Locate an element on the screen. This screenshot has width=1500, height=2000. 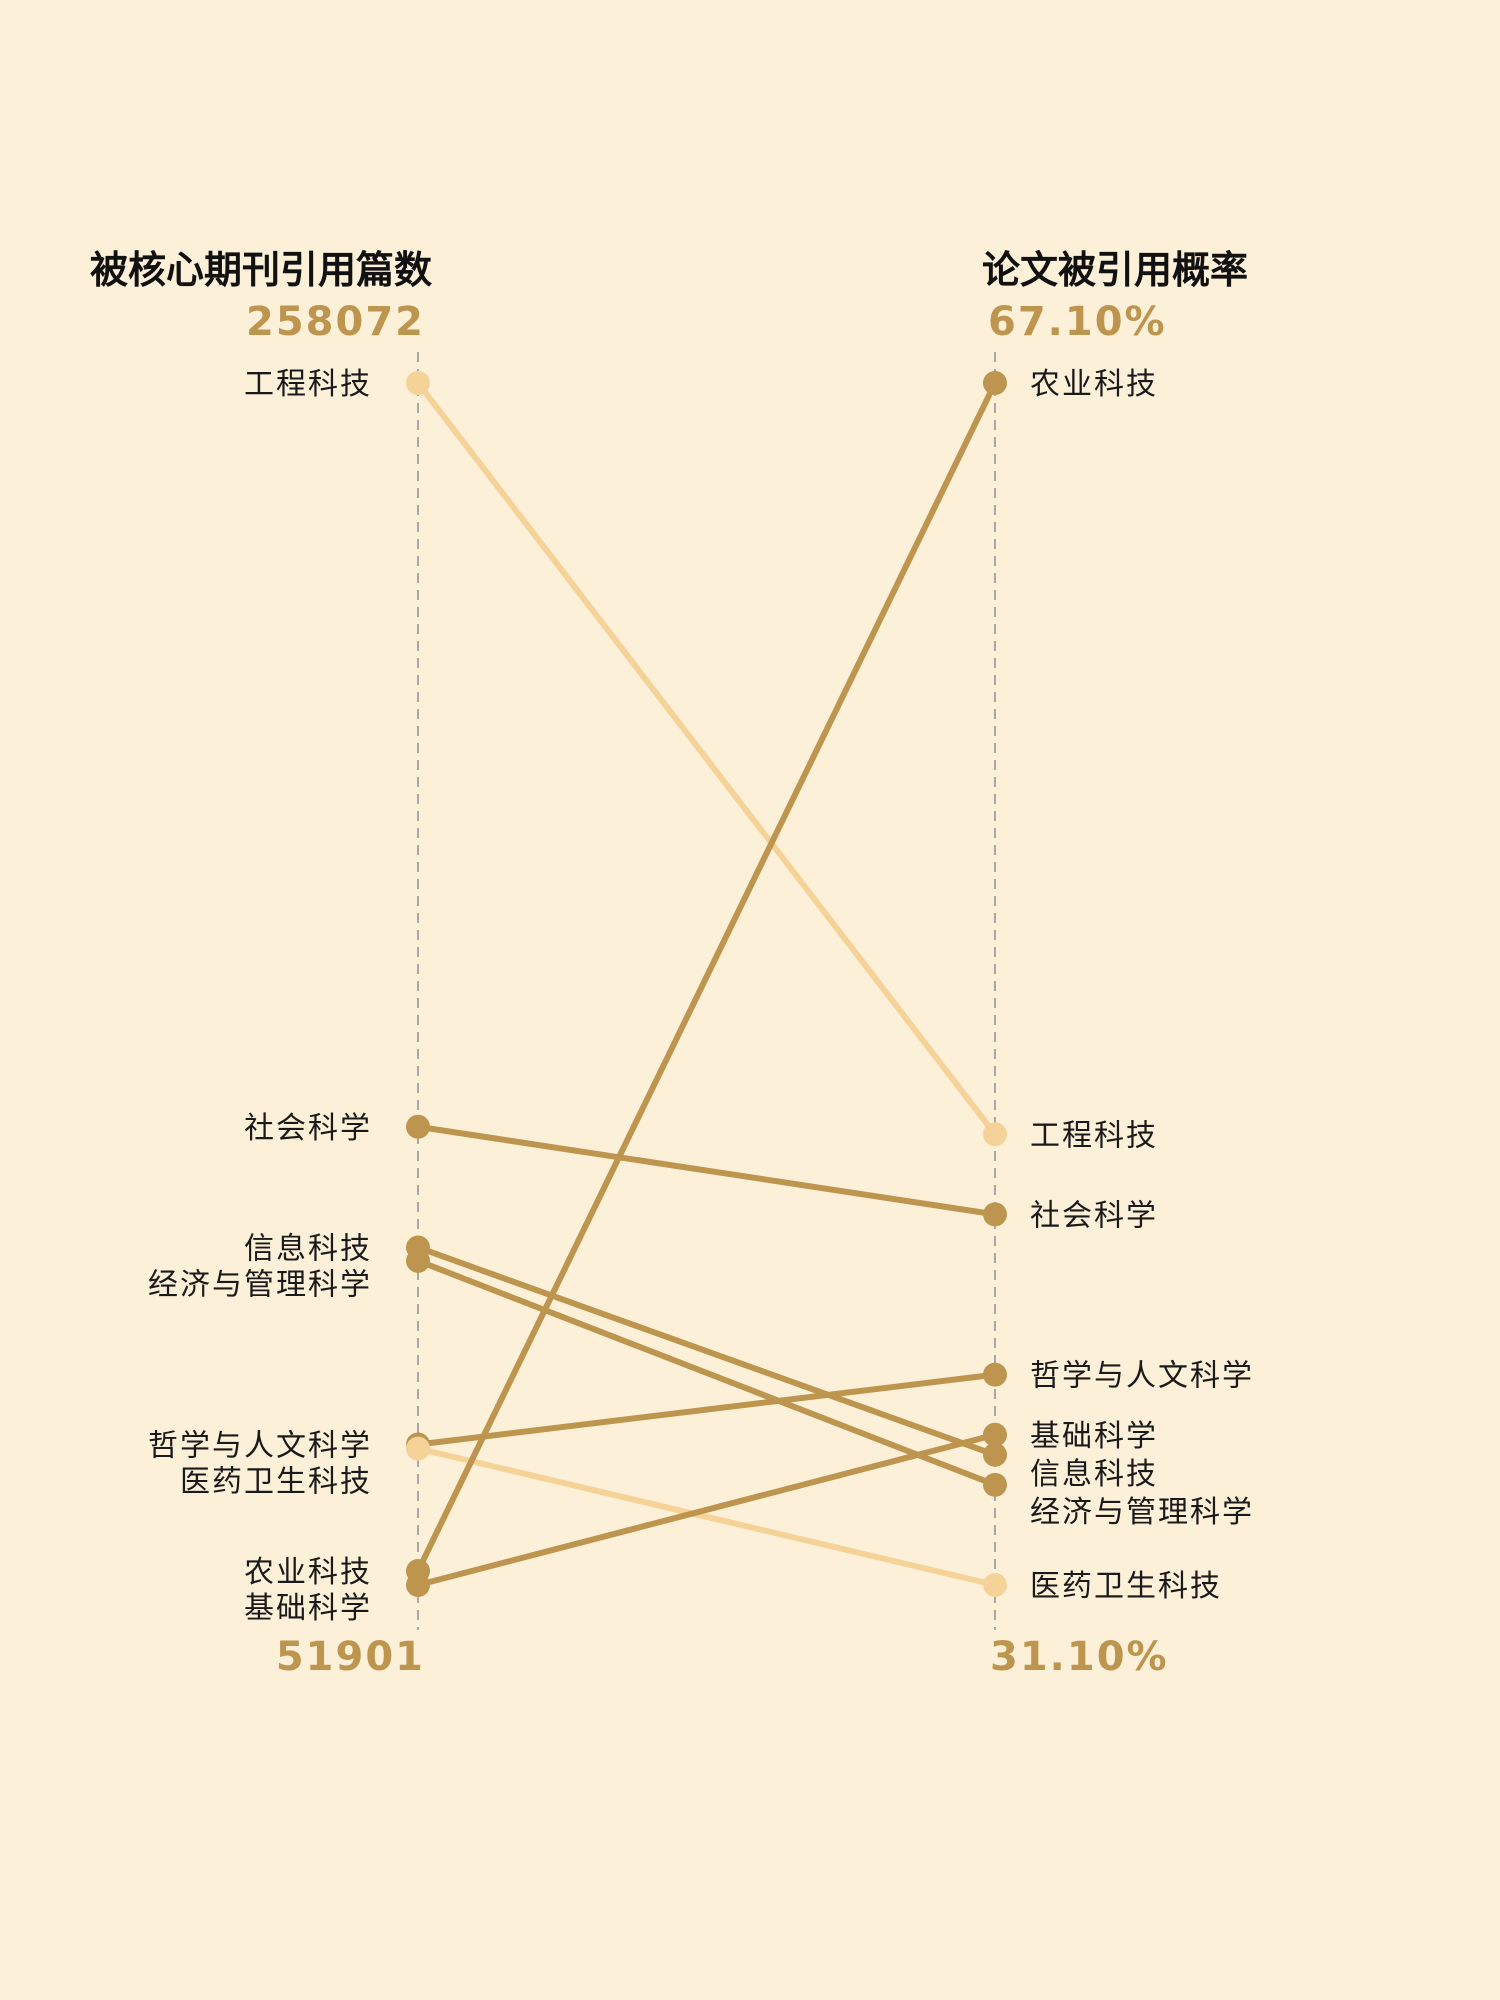
right-label-series-1: 社会科学 is located at coordinates (1094, 1215).